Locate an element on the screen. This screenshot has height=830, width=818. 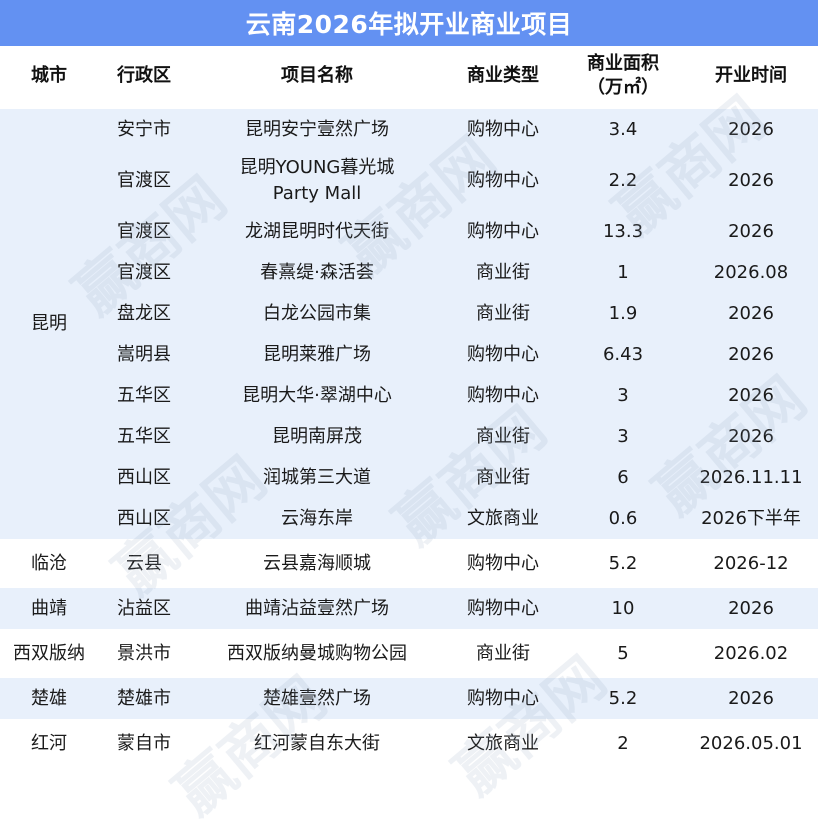
cell-project: 昆明安宁壹然广场 is located at coordinates (317, 128).